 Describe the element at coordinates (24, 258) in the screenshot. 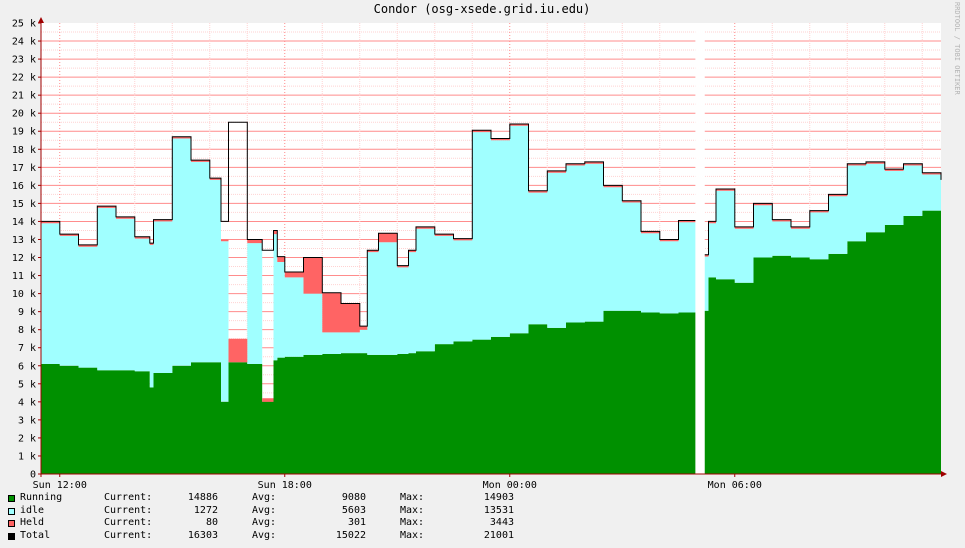

I see `y-tick-label: 12 k` at that location.